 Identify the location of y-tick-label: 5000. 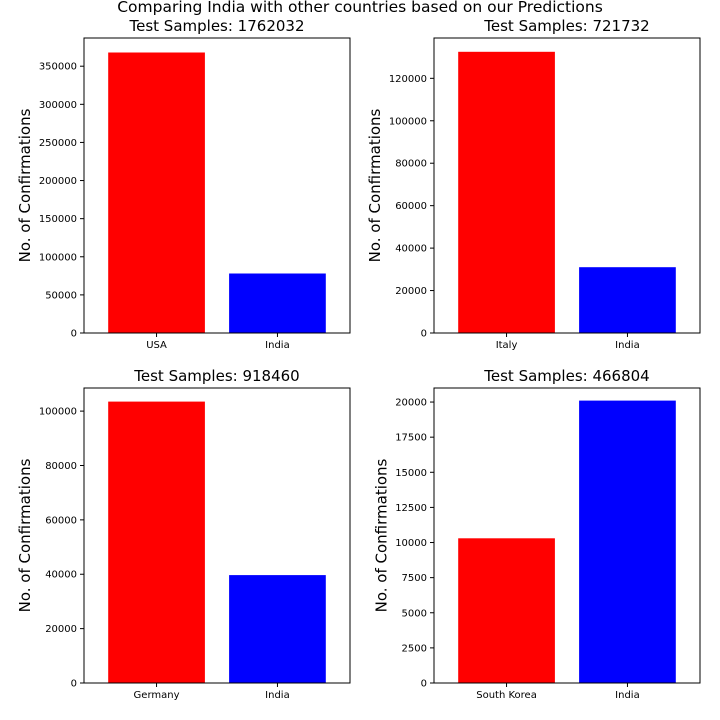
(414, 613).